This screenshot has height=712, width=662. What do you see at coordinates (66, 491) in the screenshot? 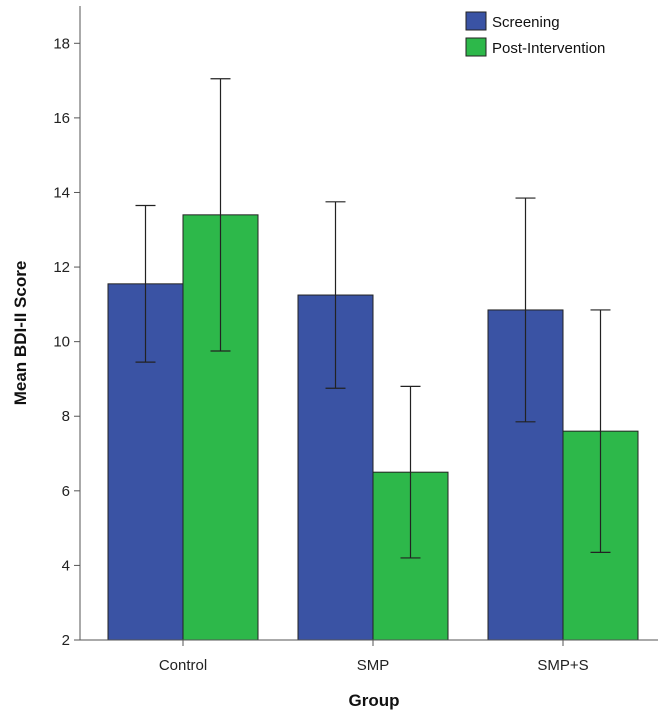
I see `y-tick-label: 6` at bounding box center [66, 491].